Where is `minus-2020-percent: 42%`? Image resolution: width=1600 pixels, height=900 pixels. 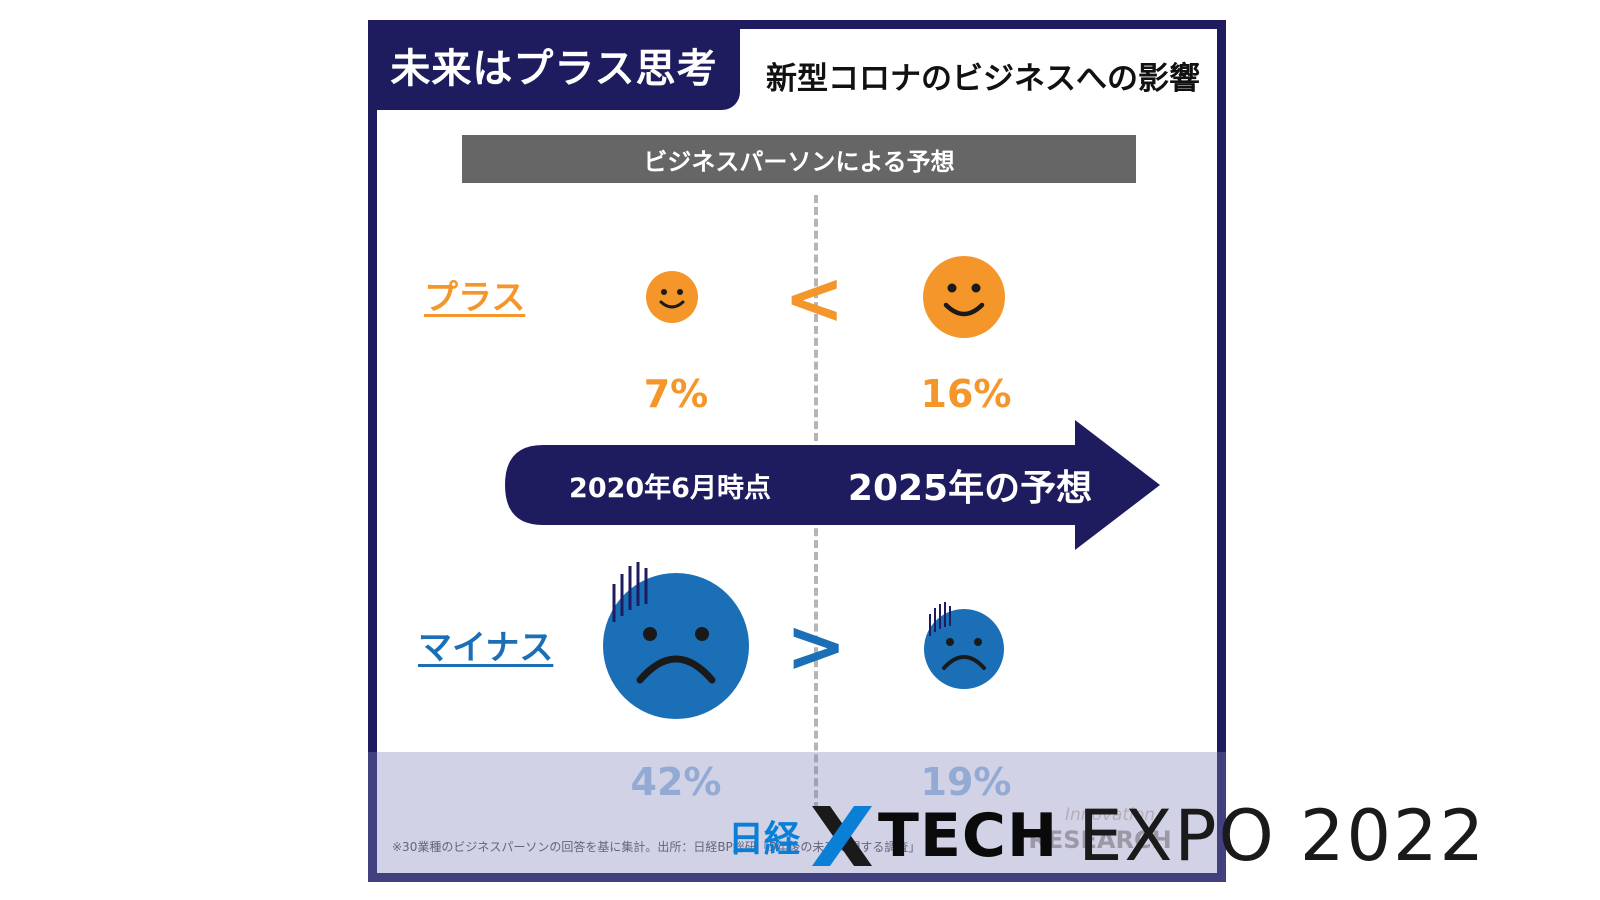
minus-2020-percent: 42% is located at coordinates (676, 782).